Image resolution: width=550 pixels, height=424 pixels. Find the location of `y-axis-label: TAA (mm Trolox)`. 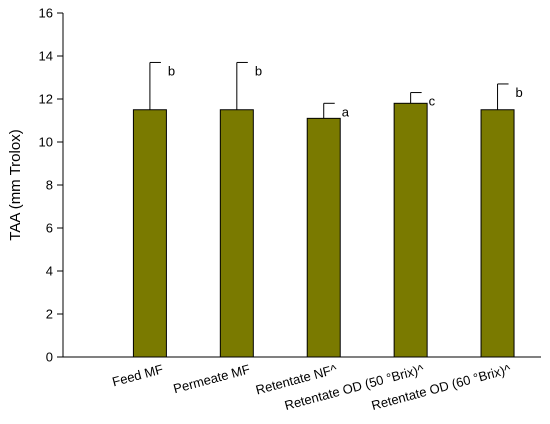

y-axis-label: TAA (mm Trolox) is located at coordinates (15, 184).